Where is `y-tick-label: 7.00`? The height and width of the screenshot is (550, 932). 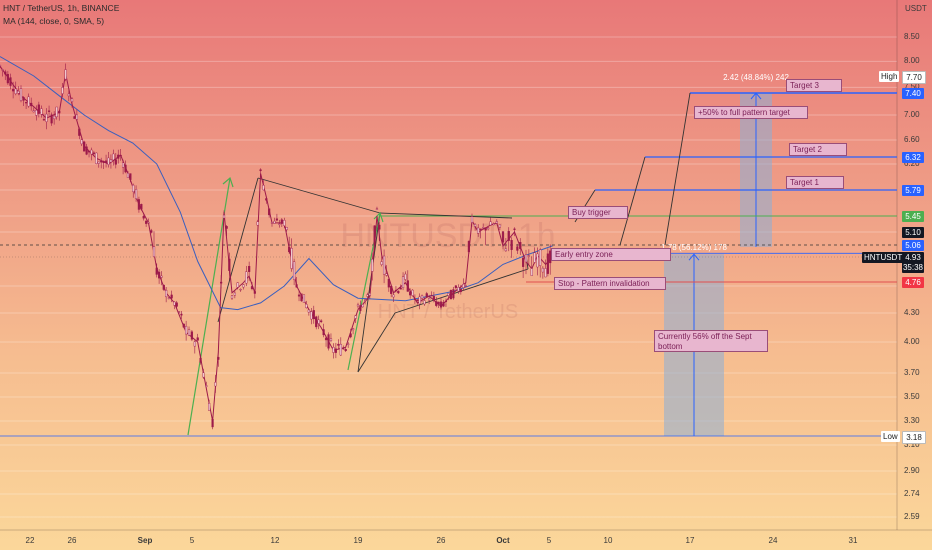 y-tick-label: 7.00 is located at coordinates (912, 114).